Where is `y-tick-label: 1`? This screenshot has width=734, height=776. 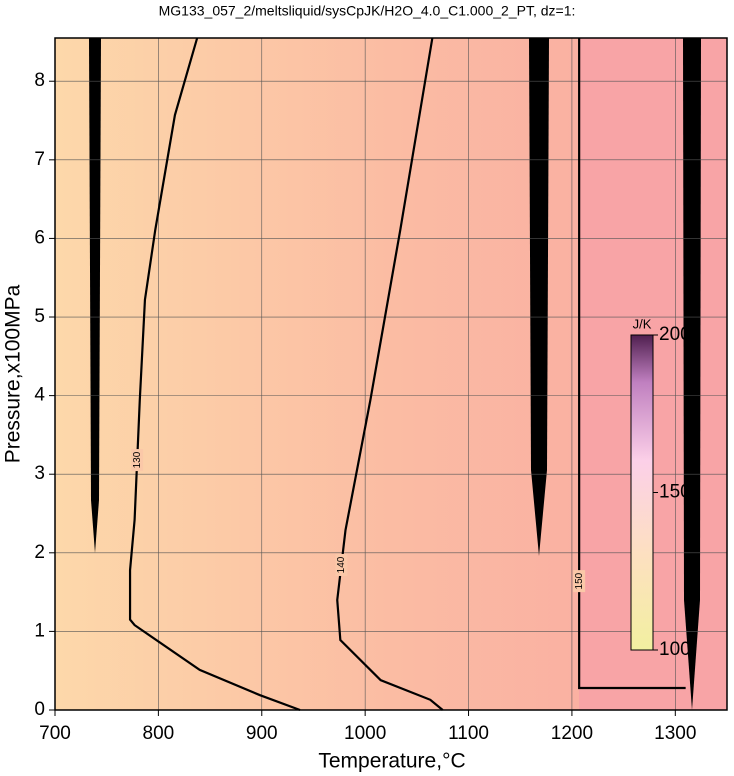
y-tick-label: 1 is located at coordinates (39, 630).